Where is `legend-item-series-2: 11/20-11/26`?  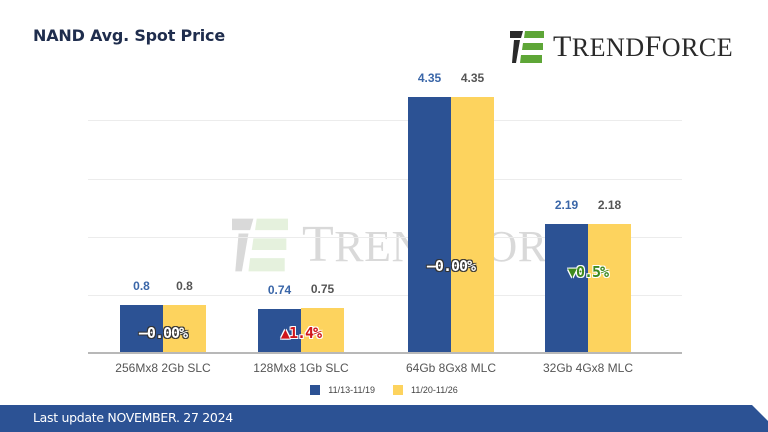
legend-item-series-2: 11/20-11/26 is located at coordinates (425, 390).